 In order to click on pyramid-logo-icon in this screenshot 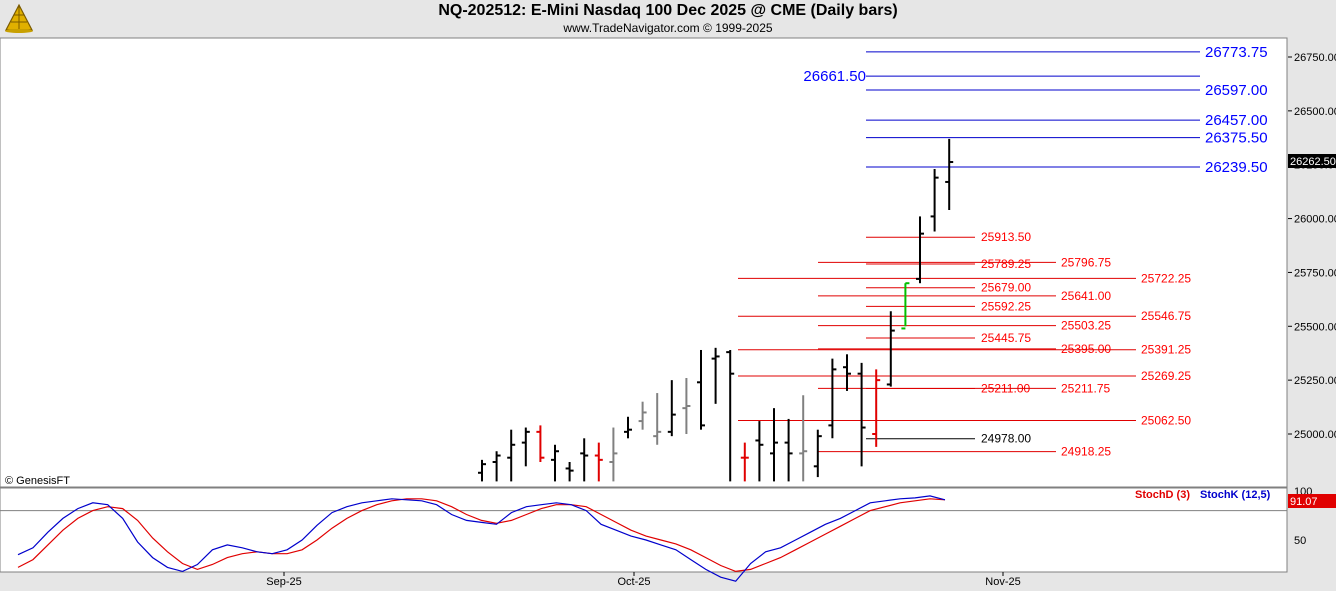, I will do `click(19, 18)`.